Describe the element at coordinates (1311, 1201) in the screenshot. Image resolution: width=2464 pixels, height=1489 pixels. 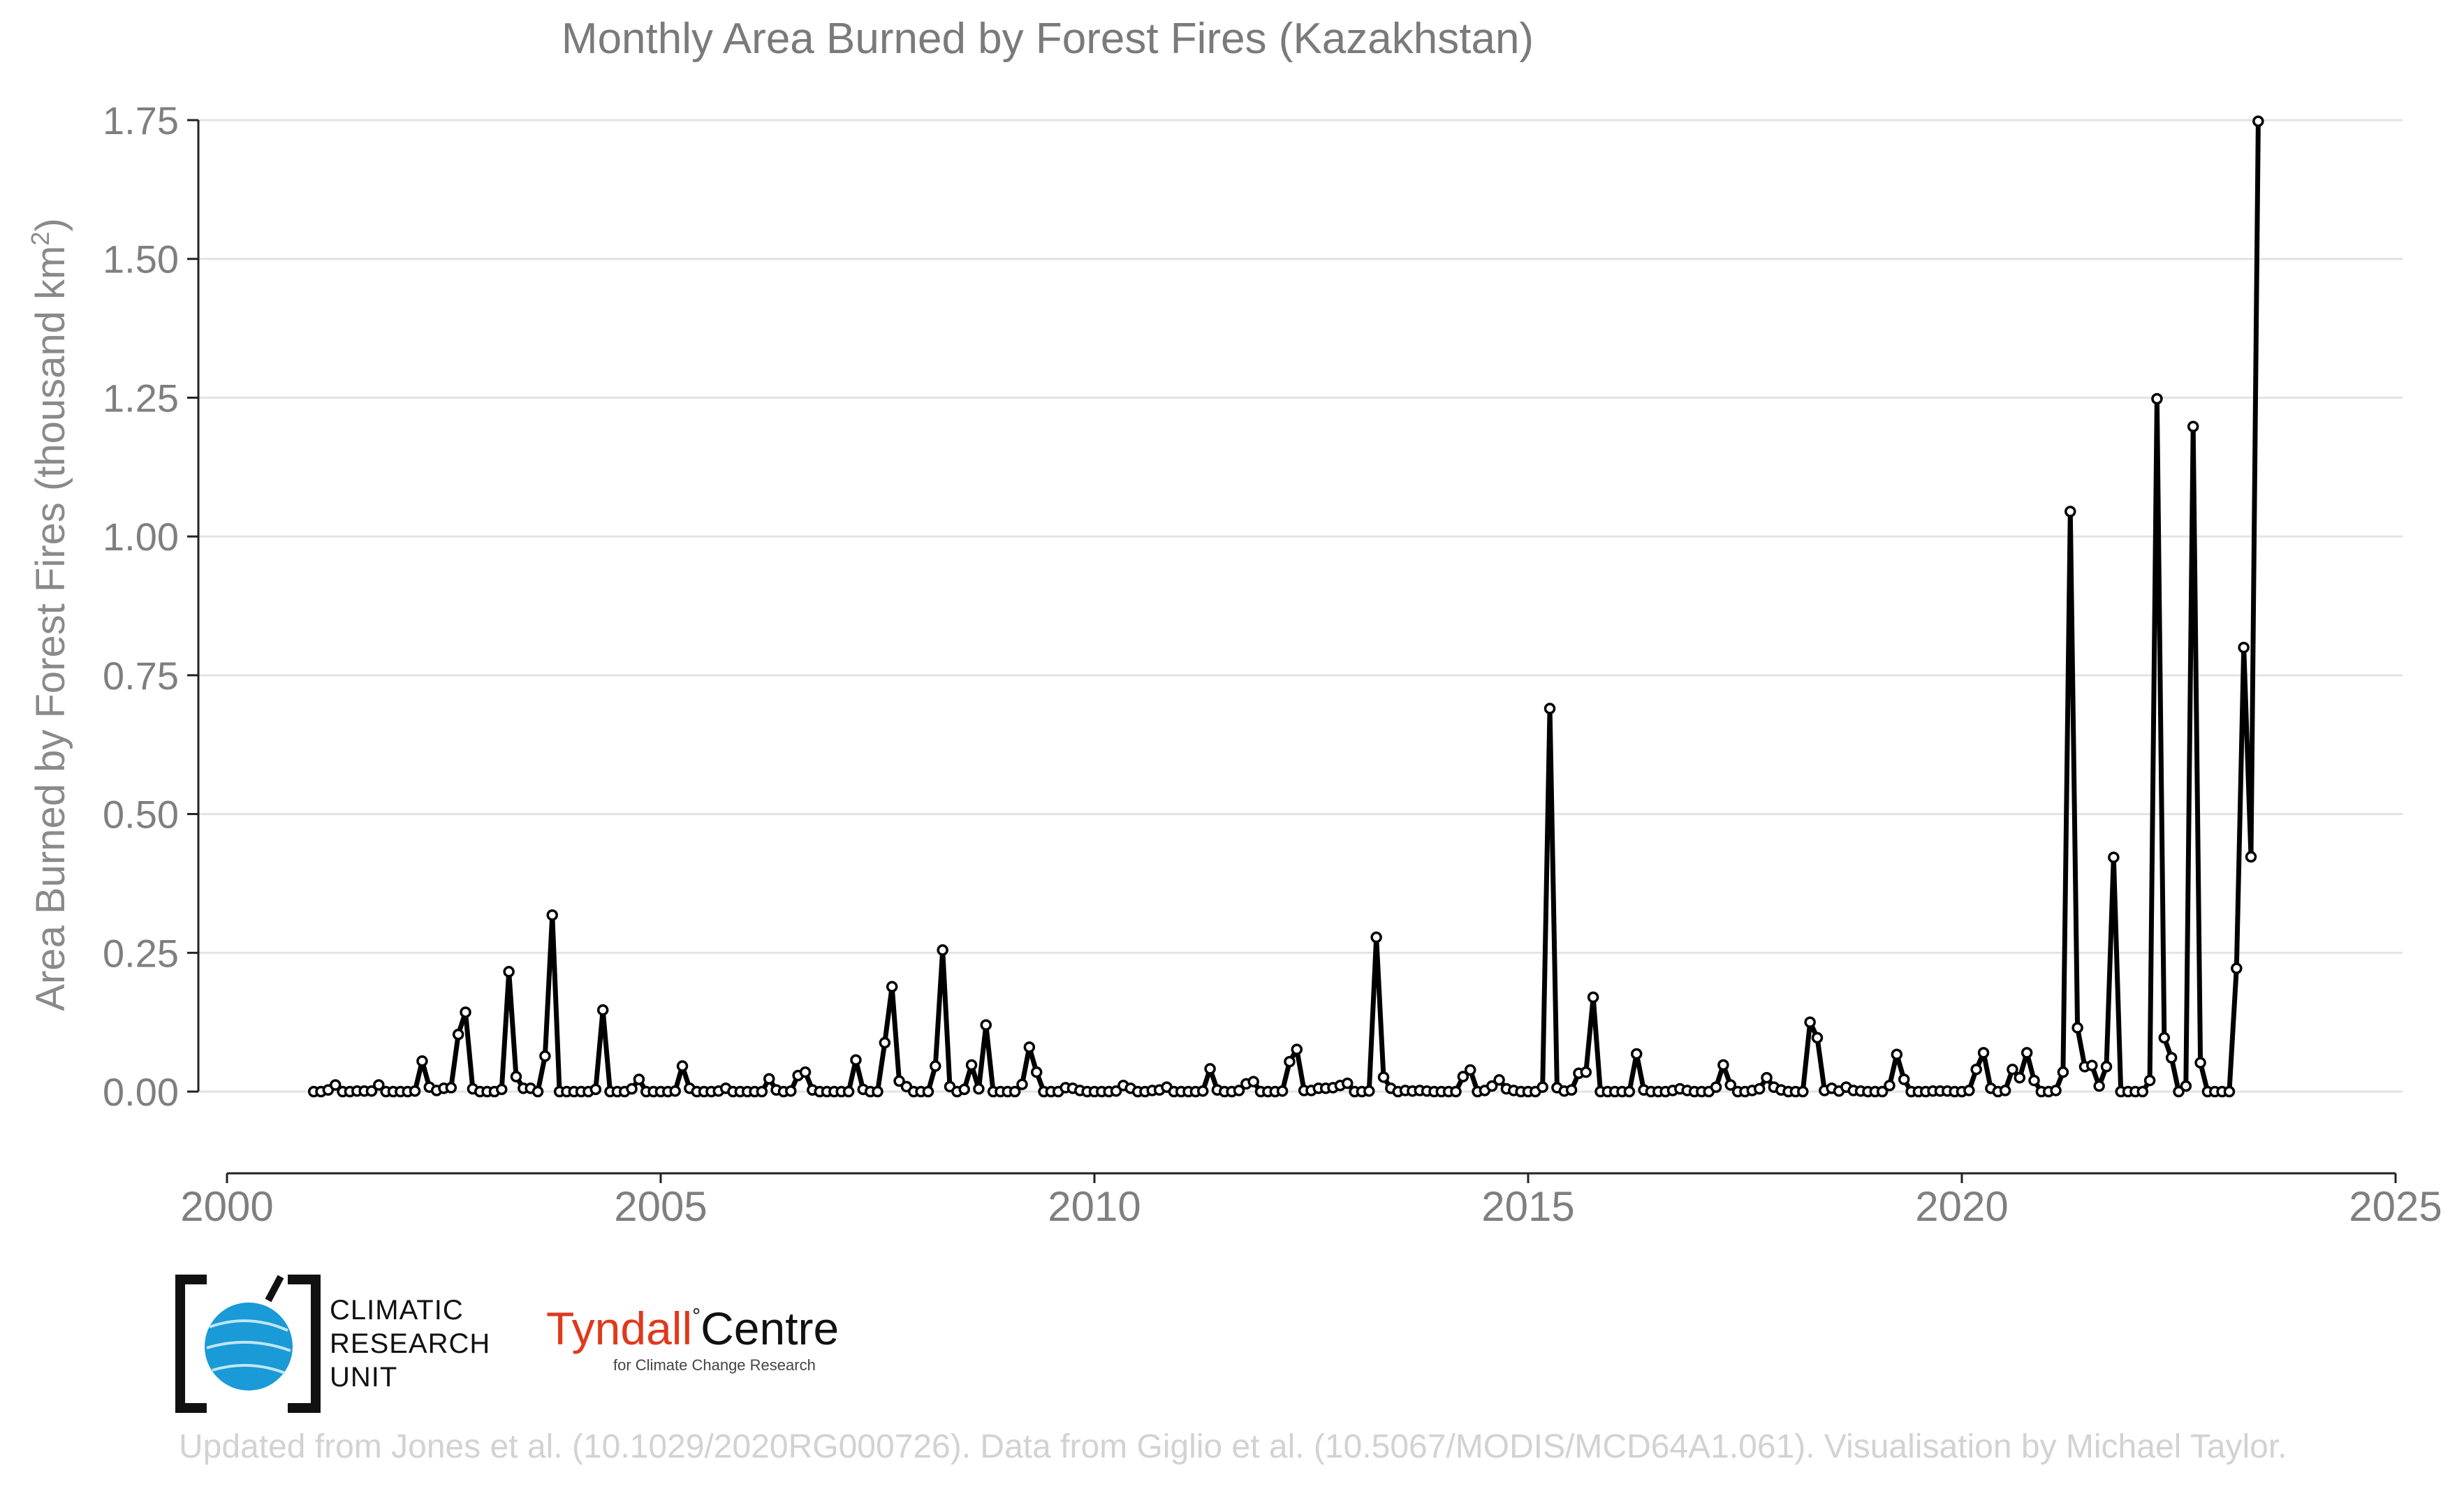
I see `x-tick-labels: 2000 2005 2010 2015 2020 2025` at that location.